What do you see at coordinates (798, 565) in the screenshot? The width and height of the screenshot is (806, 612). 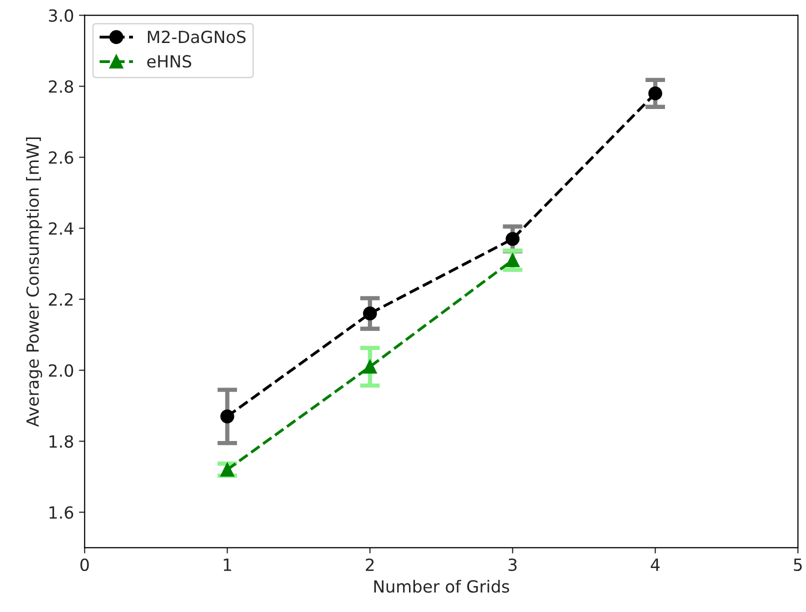 I see `x-tick-label: 5` at bounding box center [798, 565].